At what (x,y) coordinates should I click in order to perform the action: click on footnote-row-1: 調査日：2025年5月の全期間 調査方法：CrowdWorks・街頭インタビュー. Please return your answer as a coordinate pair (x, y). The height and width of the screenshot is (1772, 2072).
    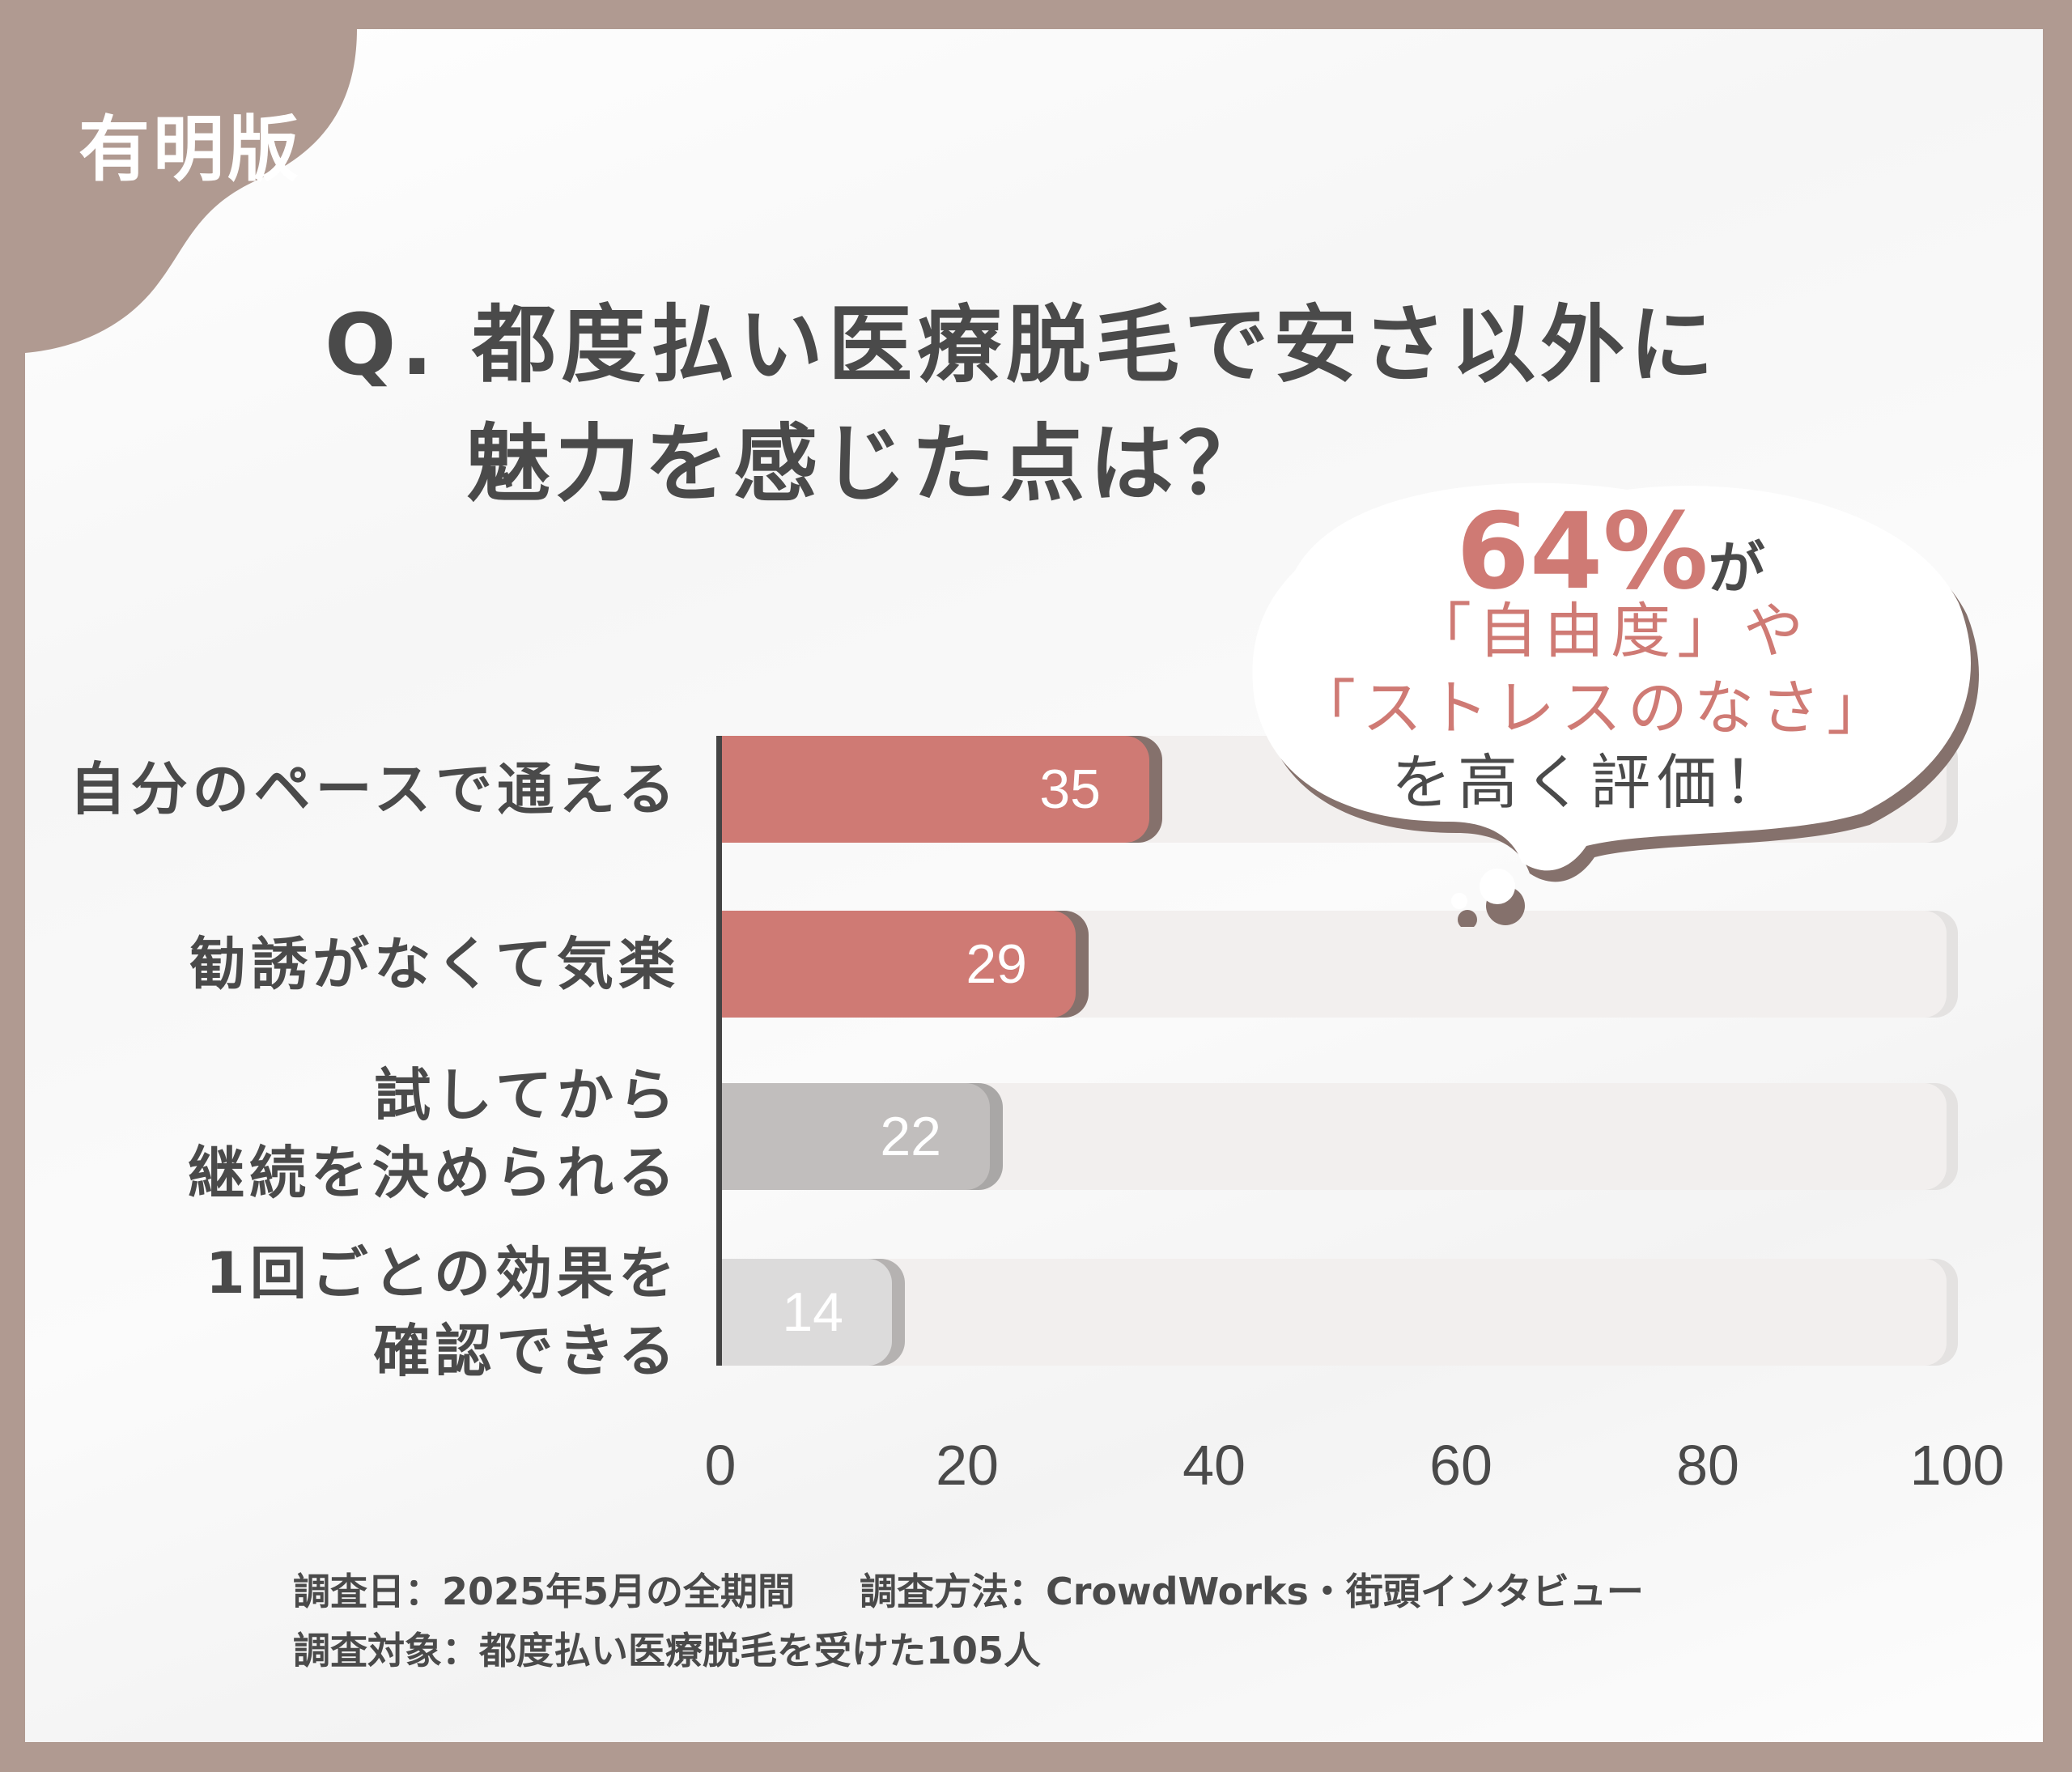
    Looking at the image, I should click on (968, 1589).